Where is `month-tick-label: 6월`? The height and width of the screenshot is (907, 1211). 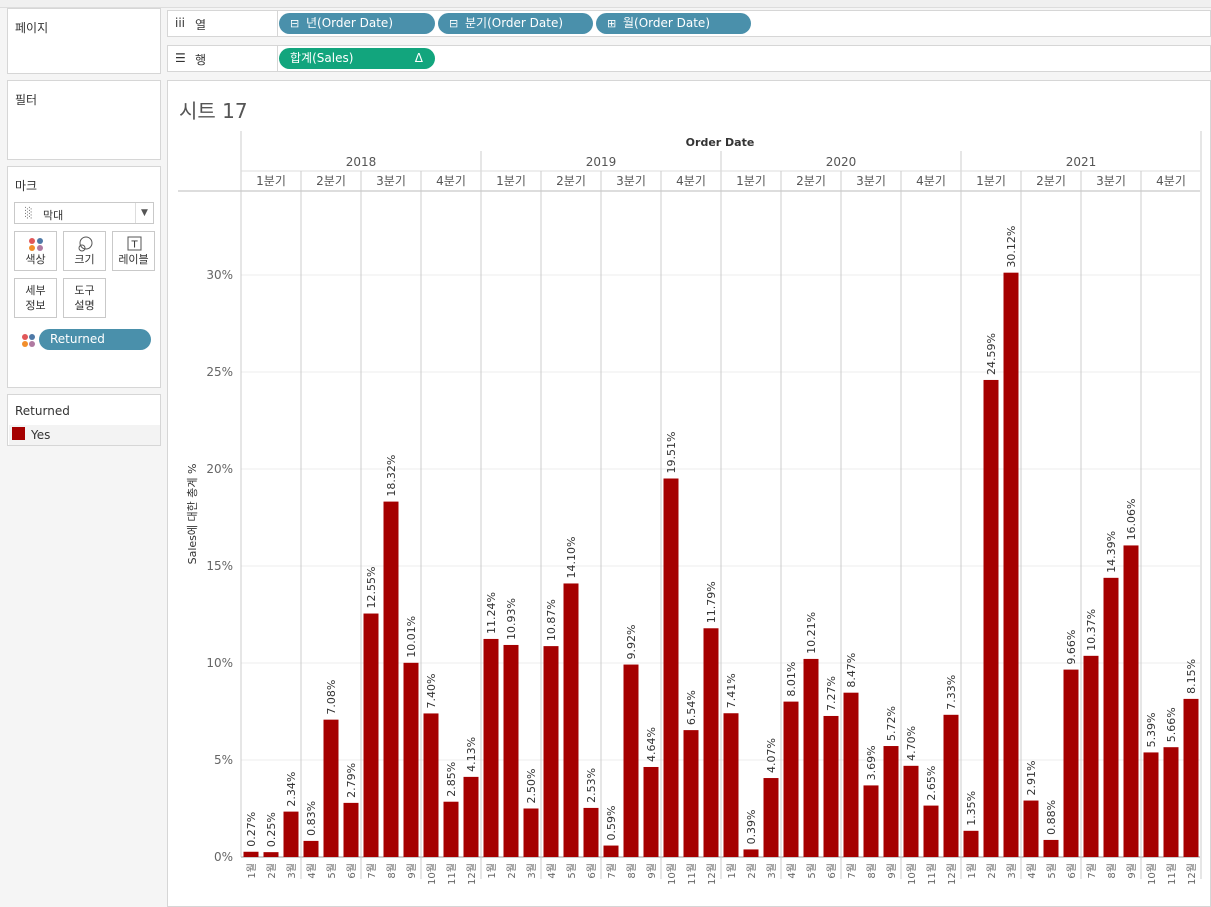
month-tick-label: 6월 is located at coordinates (1072, 871).